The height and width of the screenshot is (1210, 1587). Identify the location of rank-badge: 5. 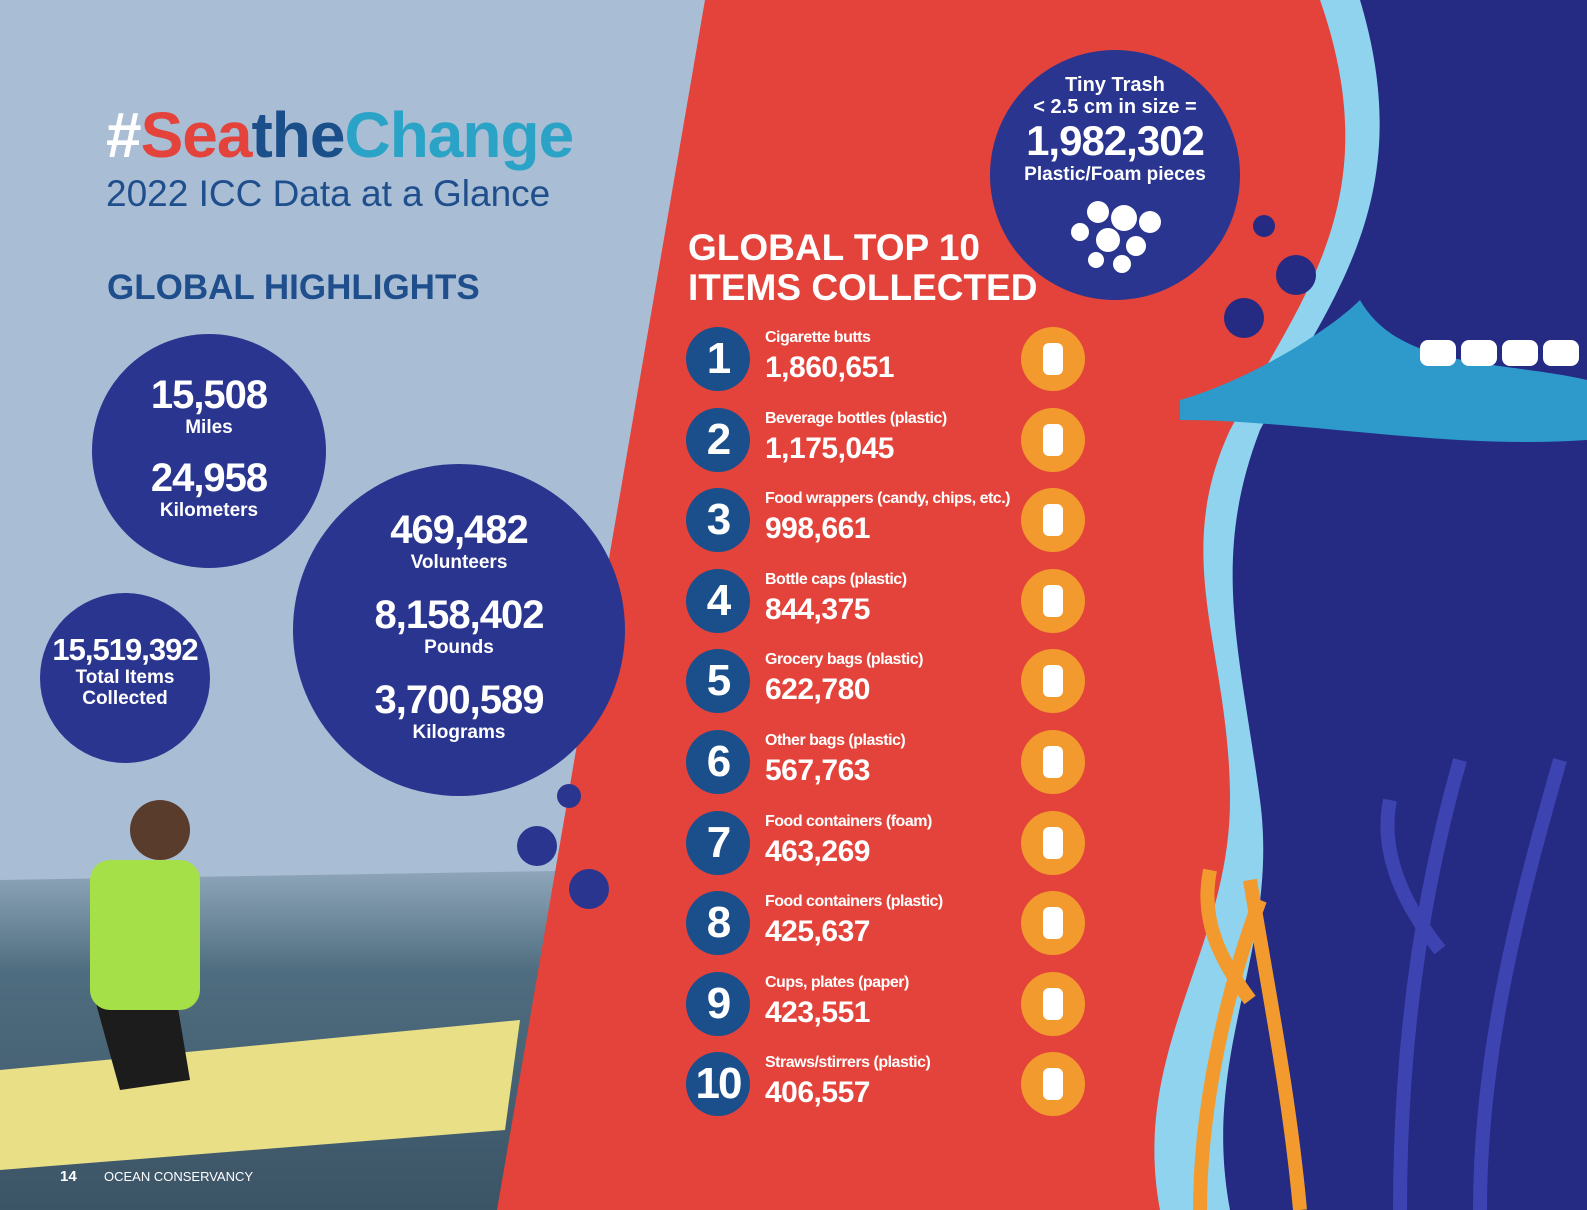
(718, 681).